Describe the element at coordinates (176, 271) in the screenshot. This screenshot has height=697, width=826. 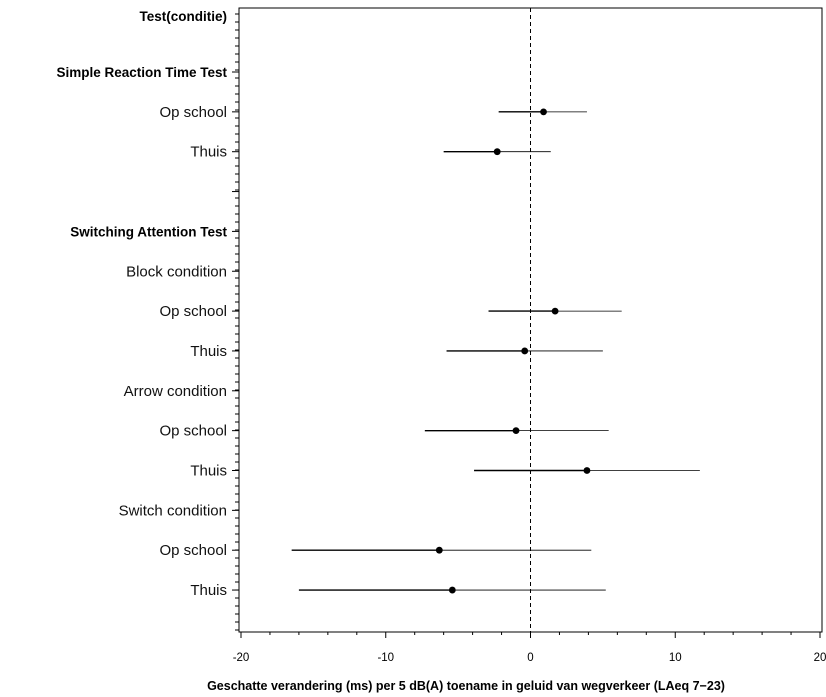
I see `row-label: Block condition` at that location.